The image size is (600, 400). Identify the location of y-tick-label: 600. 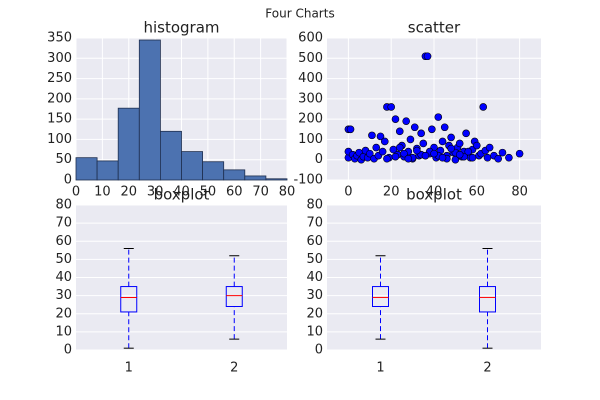
(310, 38).